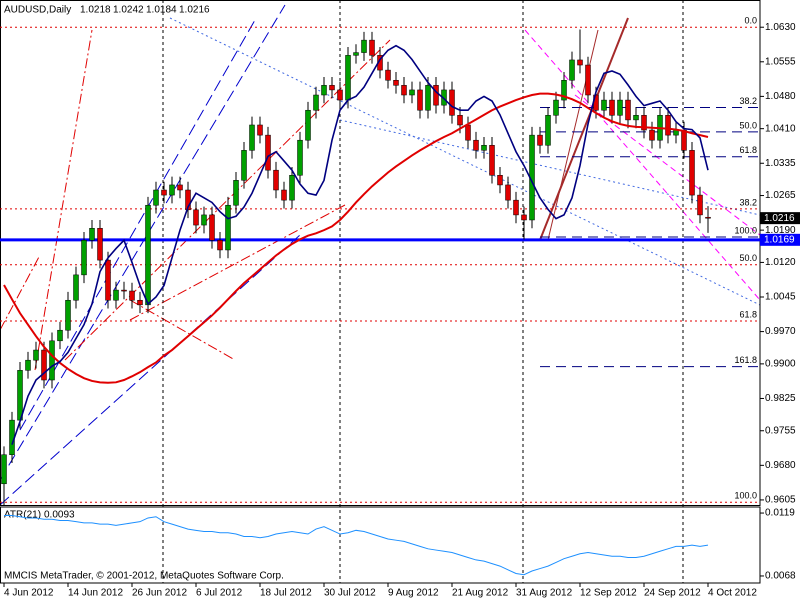 This screenshot has height=600, width=800. I want to click on last-price-box, so click(780, 218).